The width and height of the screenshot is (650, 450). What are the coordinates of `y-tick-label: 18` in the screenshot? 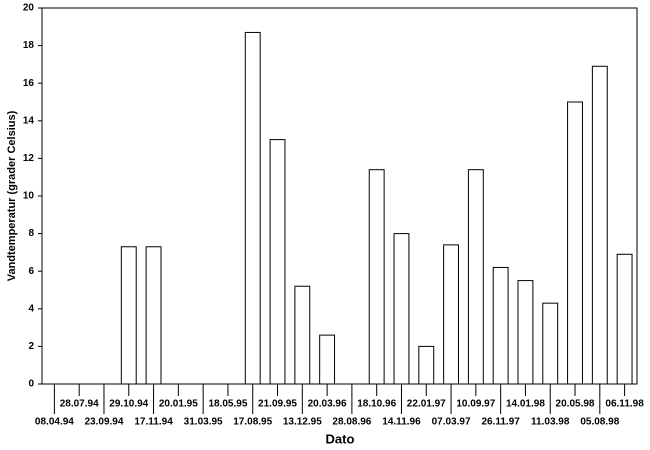 It's located at (29, 45).